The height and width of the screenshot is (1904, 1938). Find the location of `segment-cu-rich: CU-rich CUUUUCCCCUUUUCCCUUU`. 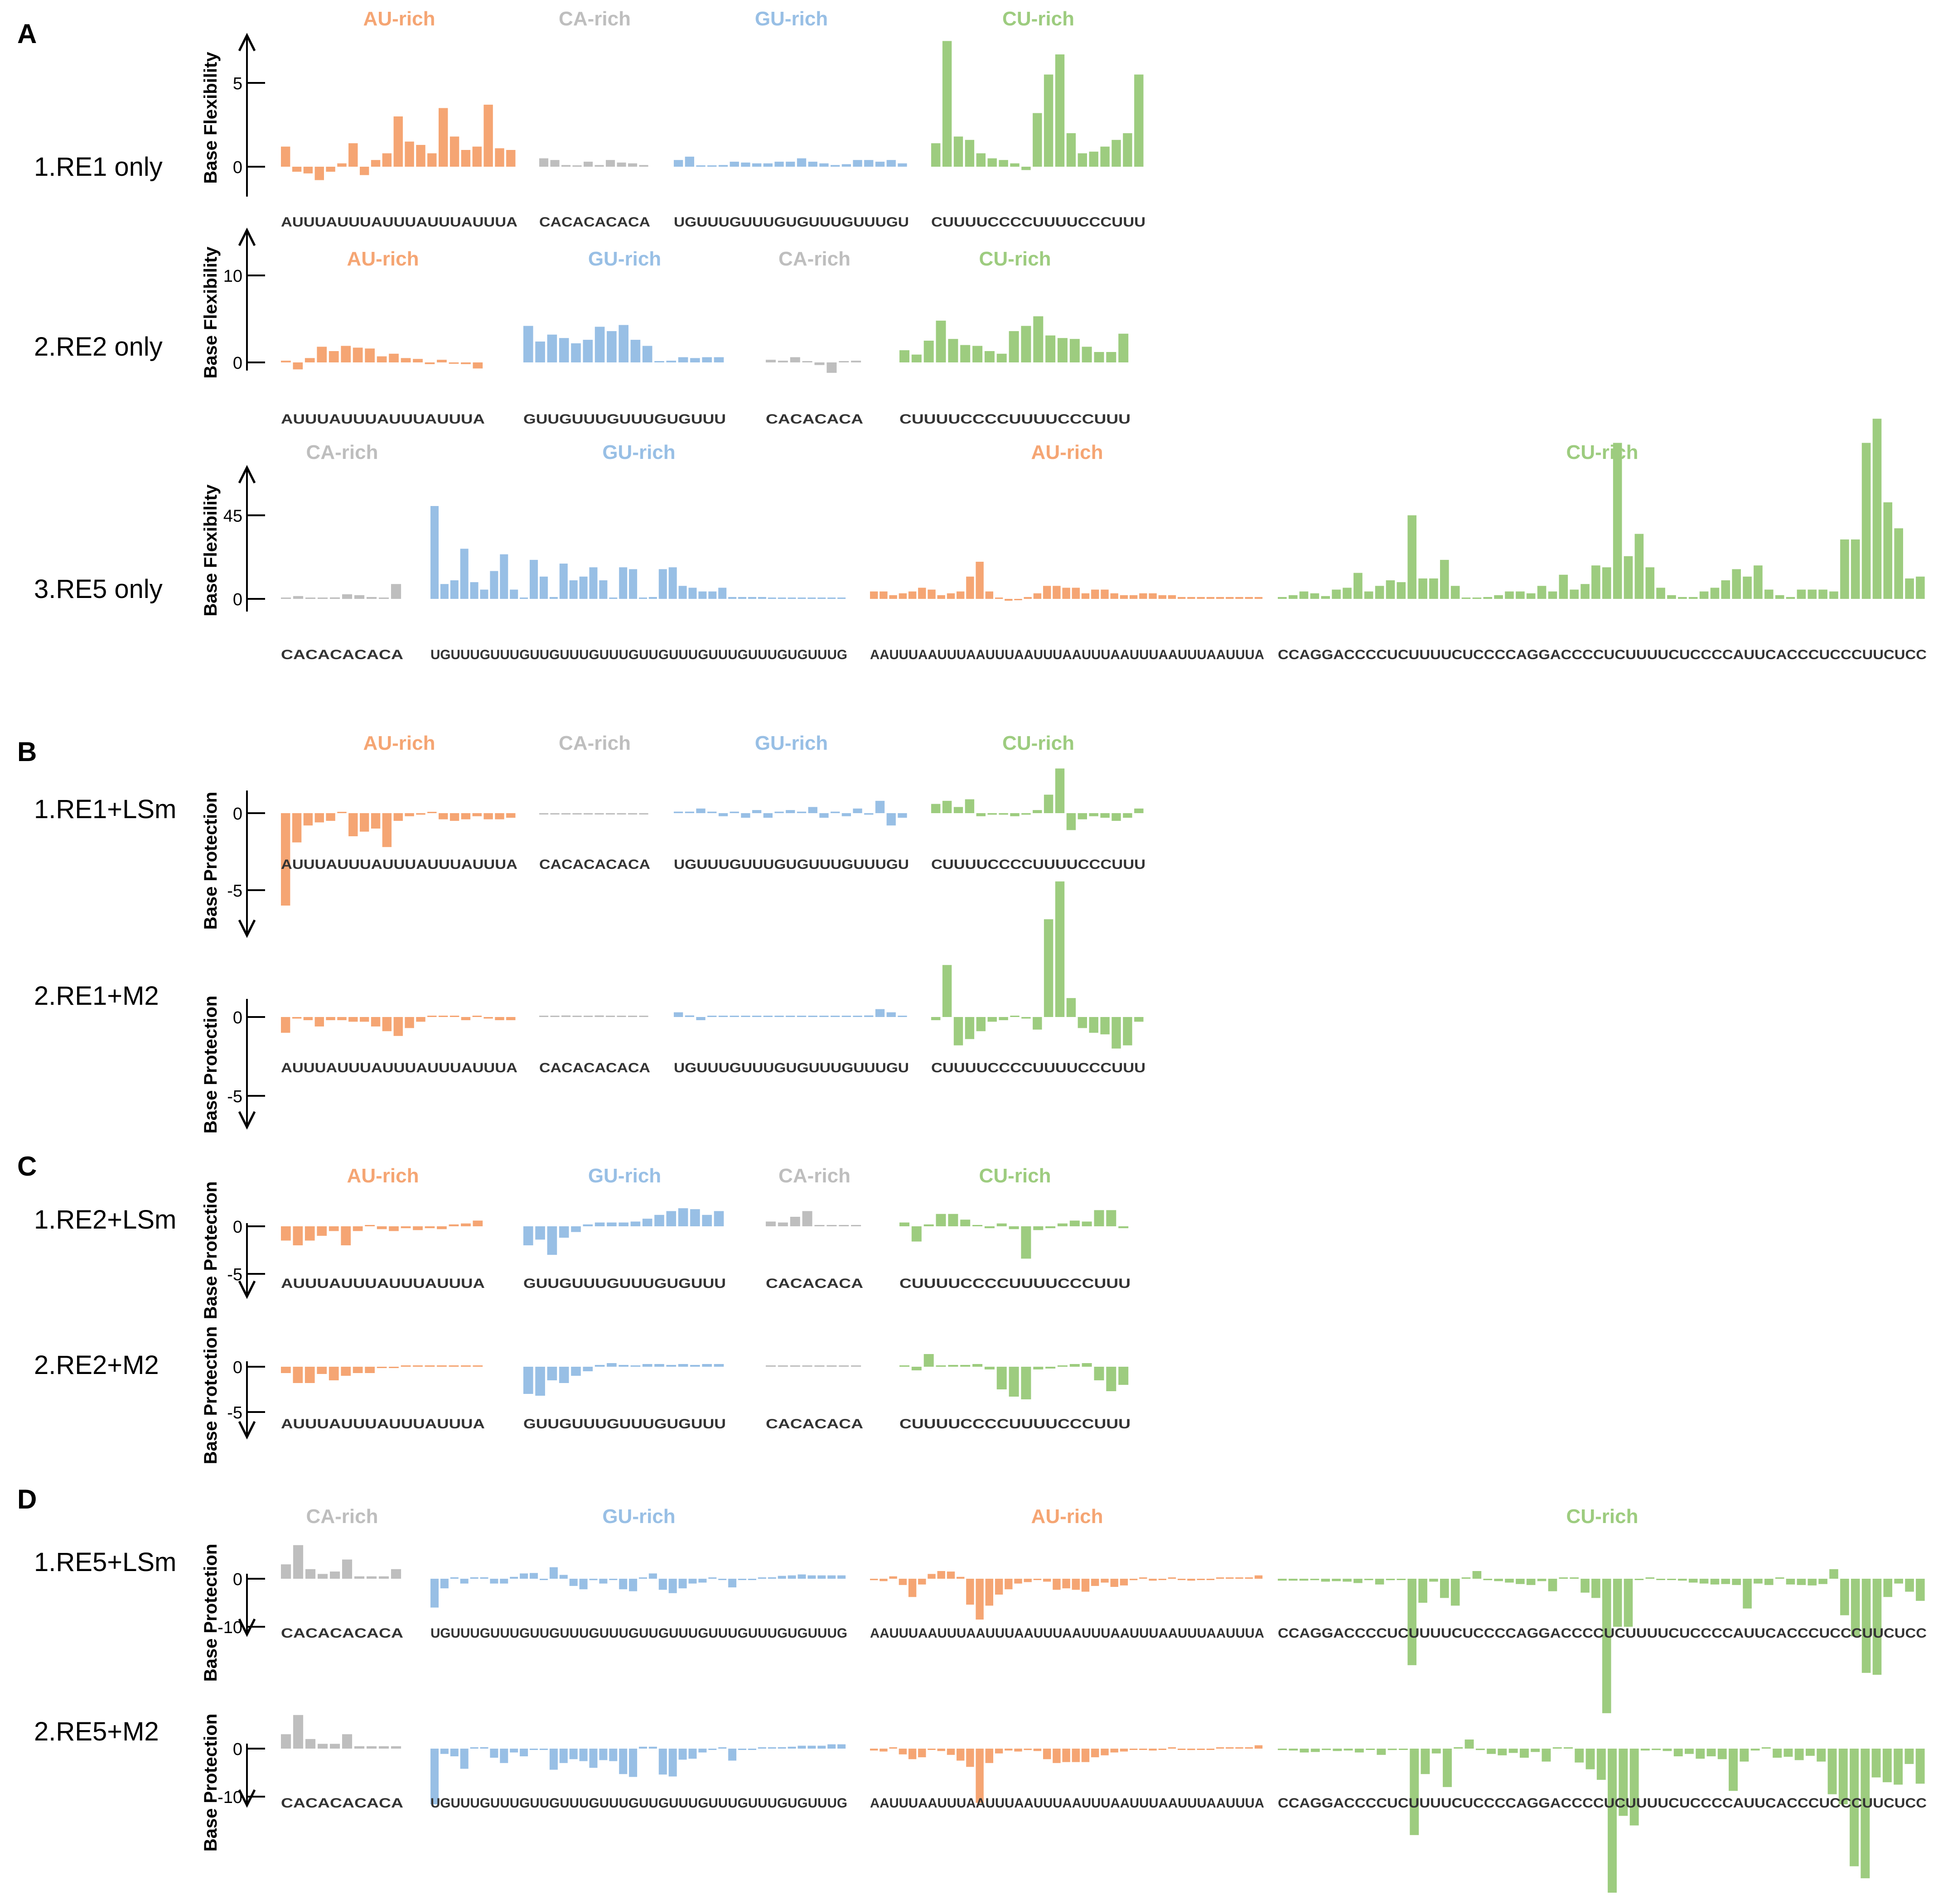

segment-cu-rich: CU-rich CUUUUCCCCUUUUCCCUUU is located at coordinates (1015, 337).